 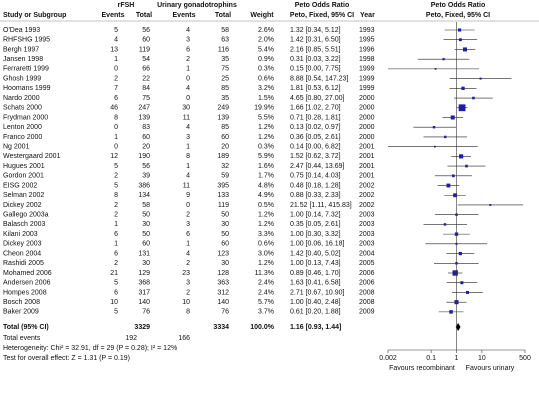 What do you see at coordinates (266, 146) in the screenshot?
I see `weight: 0.3%` at bounding box center [266, 146].